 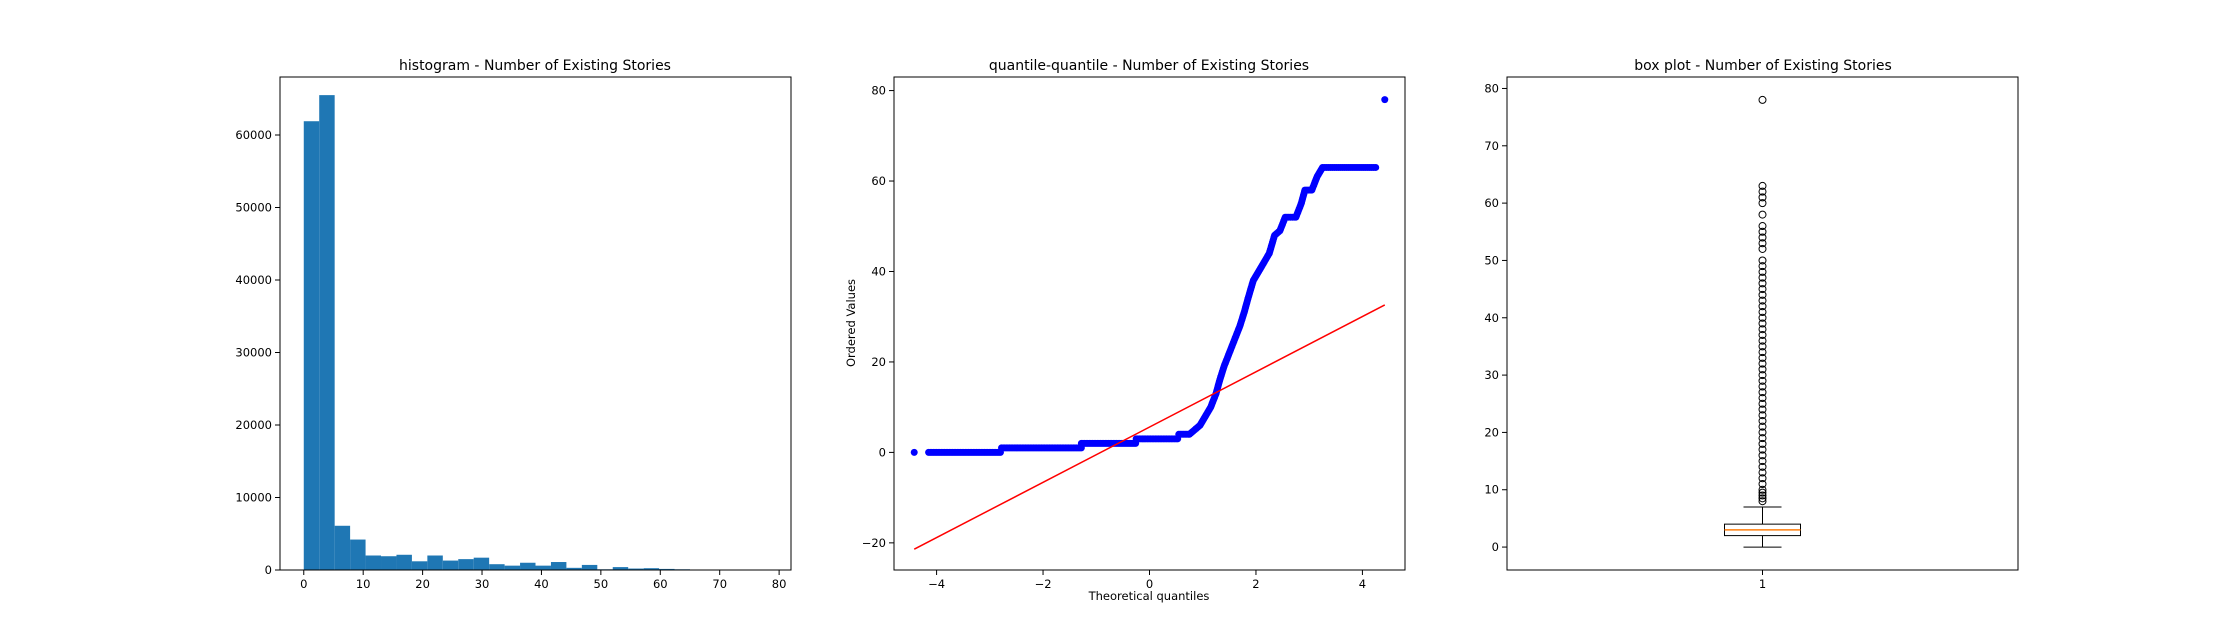 I want to click on x-tick-label: 70, so click(x=719, y=584).